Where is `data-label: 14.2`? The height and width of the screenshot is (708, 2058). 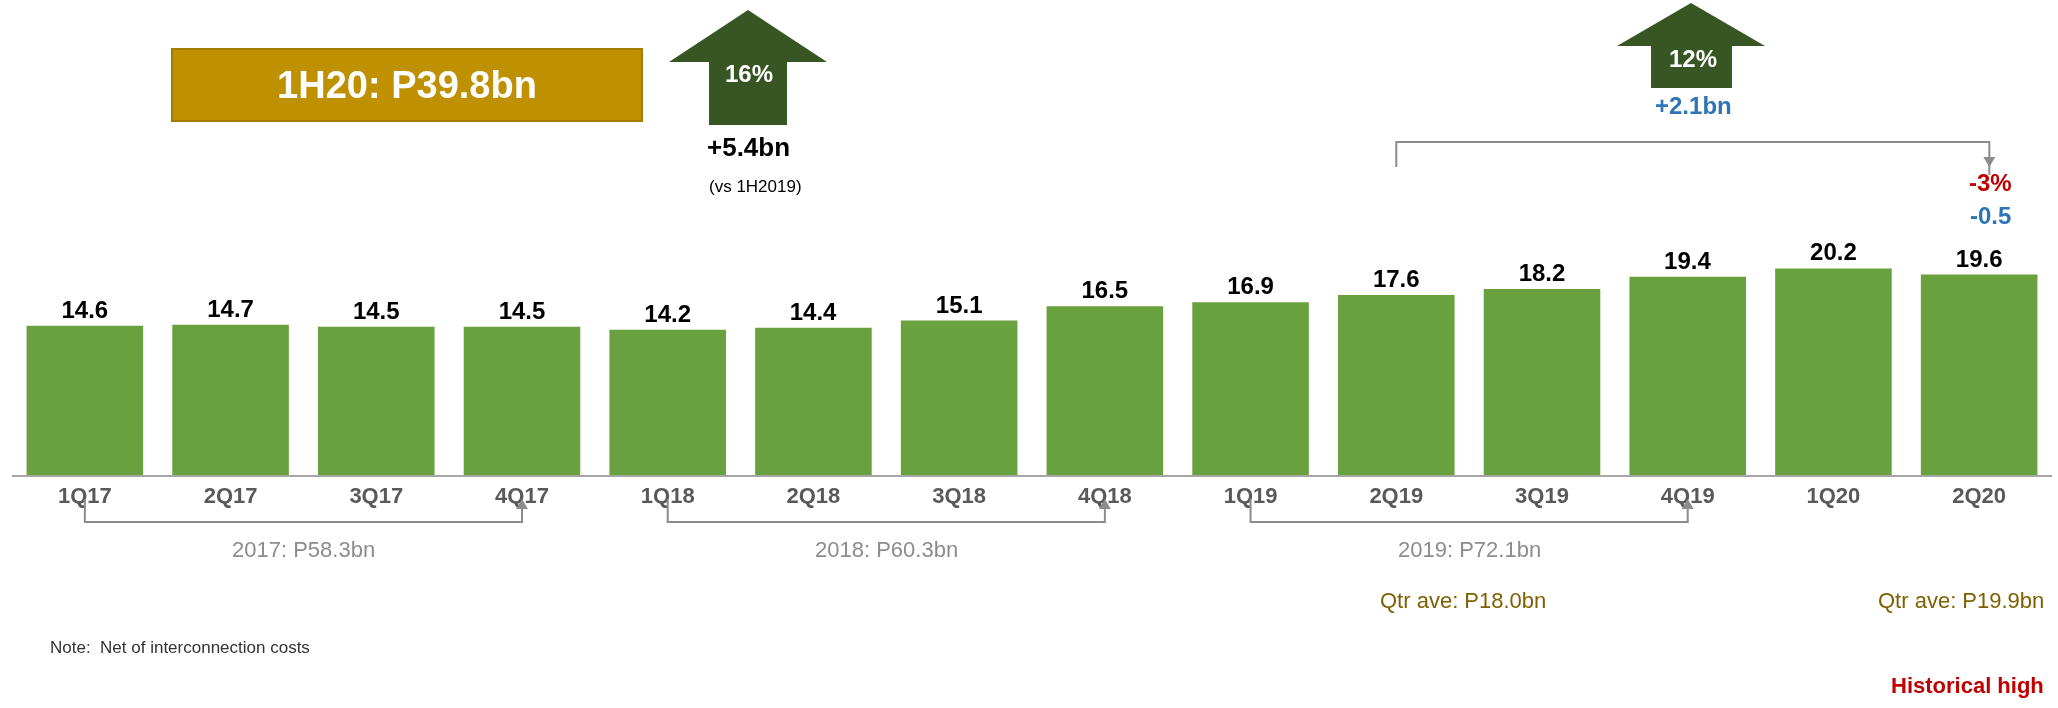
data-label: 14.2 is located at coordinates (668, 313).